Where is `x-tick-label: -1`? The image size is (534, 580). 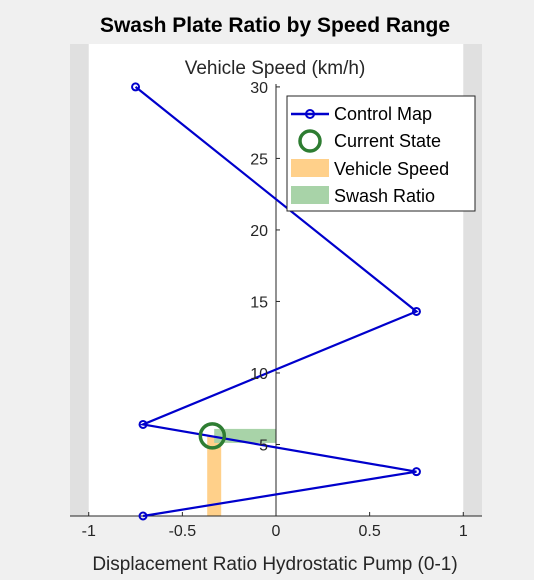 x-tick-label: -1 is located at coordinates (89, 531).